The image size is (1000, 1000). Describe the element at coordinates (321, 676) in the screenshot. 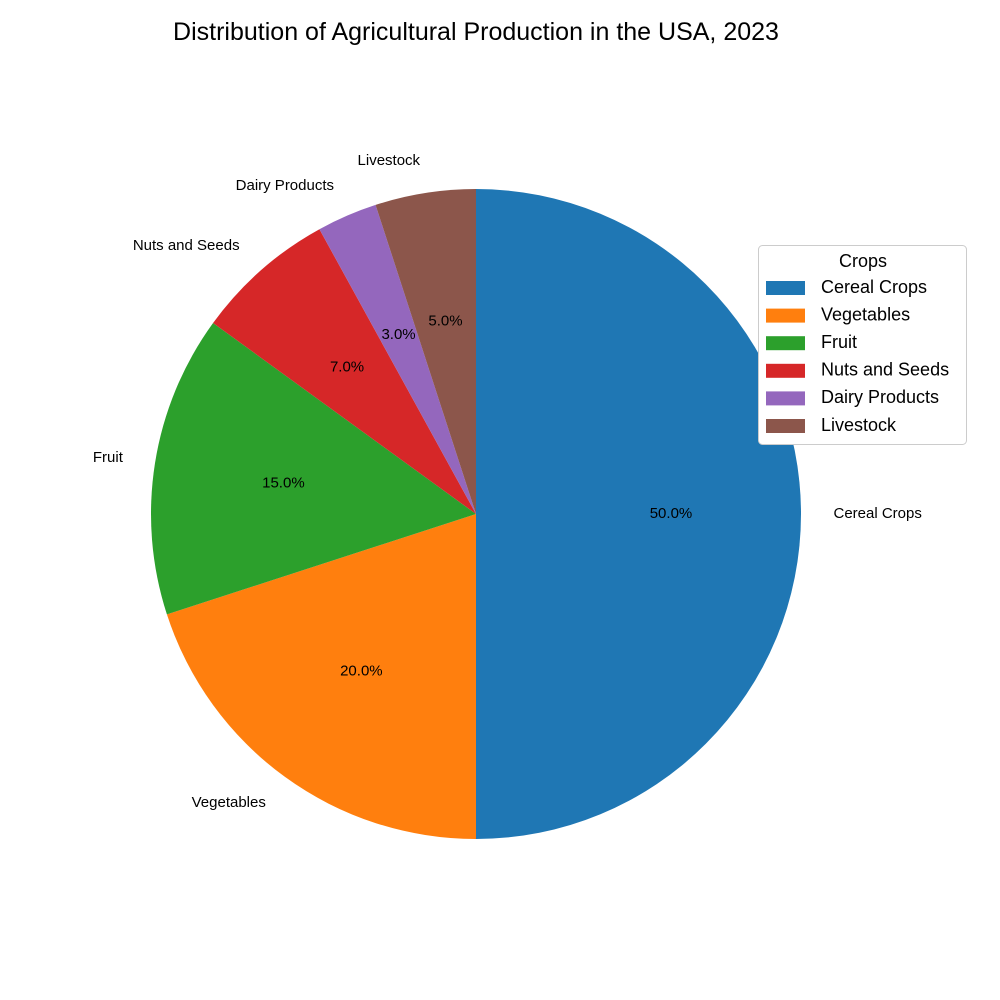

I see `pie-slice-vegetables` at that location.